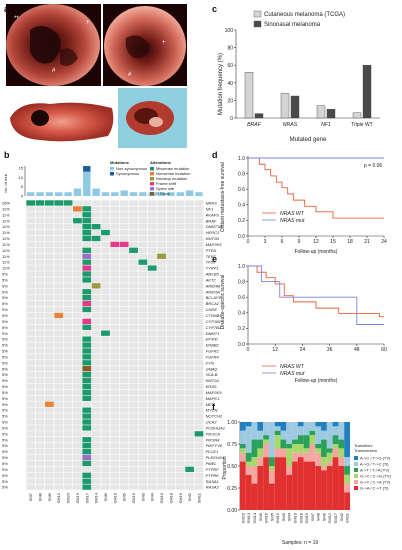  I want to click on legend-swatch-substitution, so click(356, 482).